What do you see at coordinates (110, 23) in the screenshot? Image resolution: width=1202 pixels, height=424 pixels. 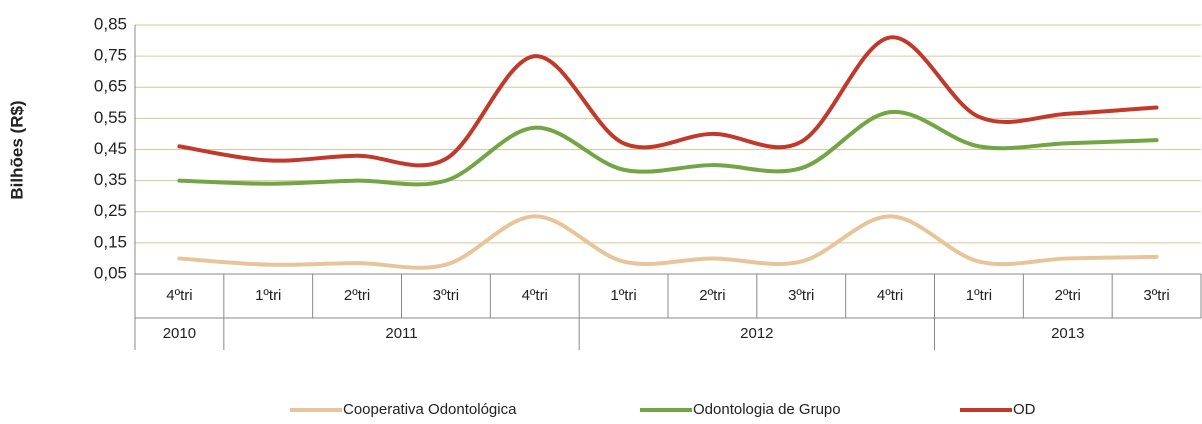 I see `y-tick-label: 0,85` at bounding box center [110, 23].